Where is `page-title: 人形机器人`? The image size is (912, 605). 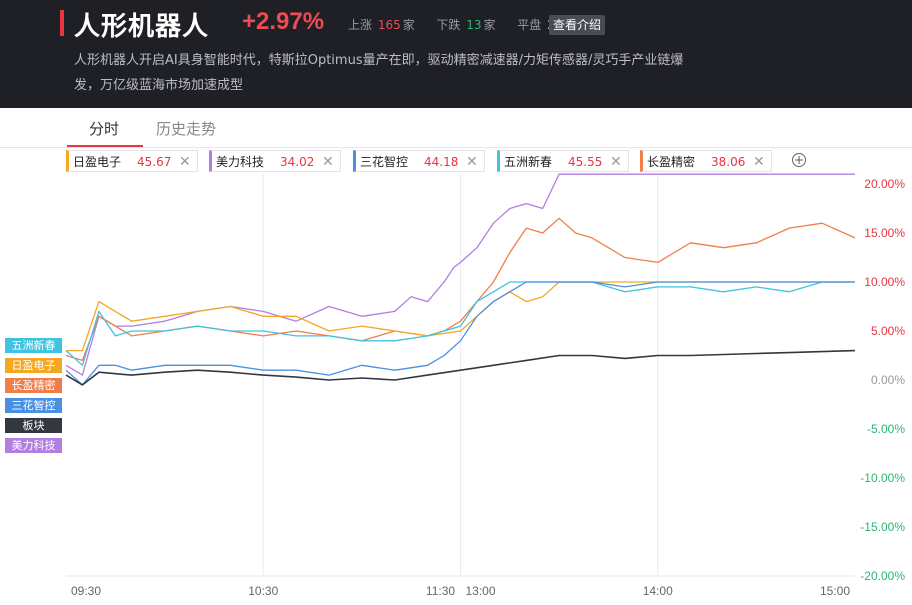 page-title: 人形机器人 is located at coordinates (142, 27).